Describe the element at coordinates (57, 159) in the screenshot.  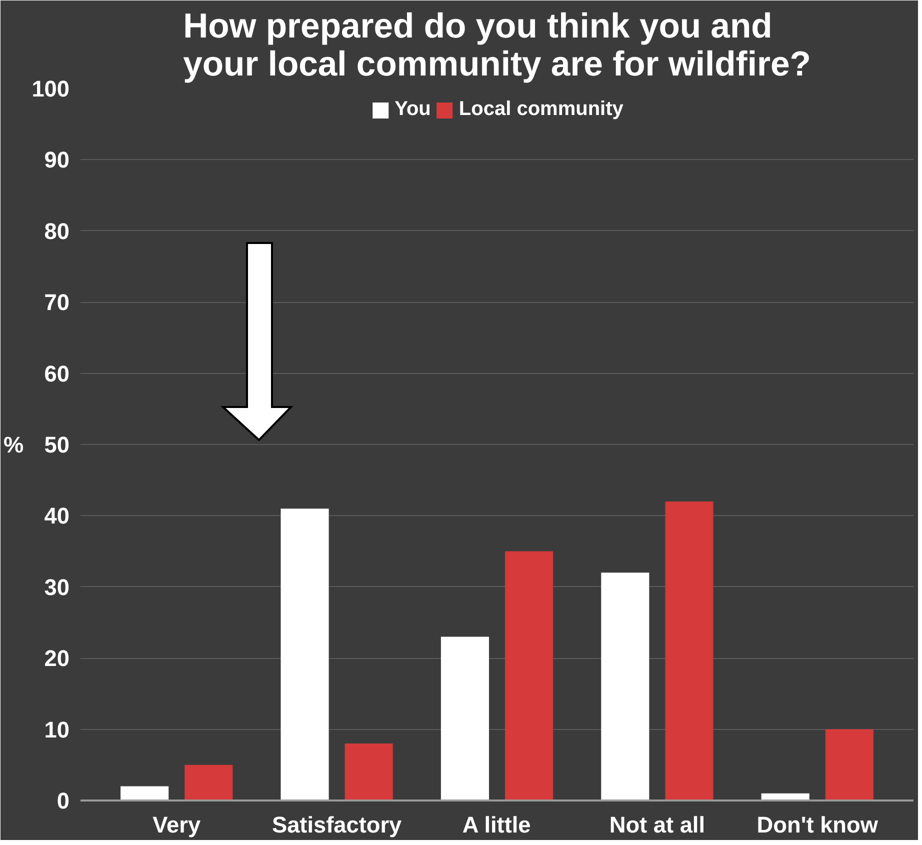
I see `y-tick-label: 90` at that location.